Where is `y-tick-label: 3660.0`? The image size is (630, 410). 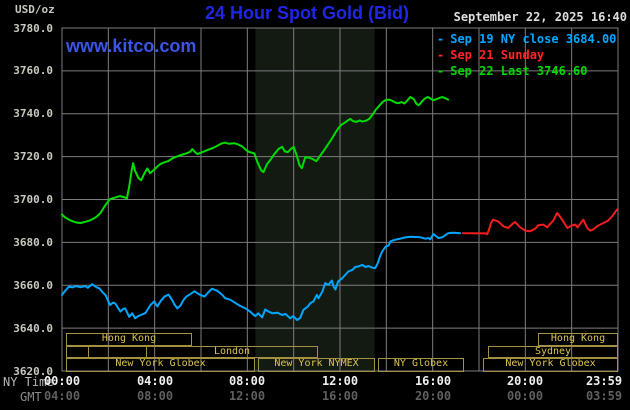
y-tick-label: 3660.0 is located at coordinates (33, 285).